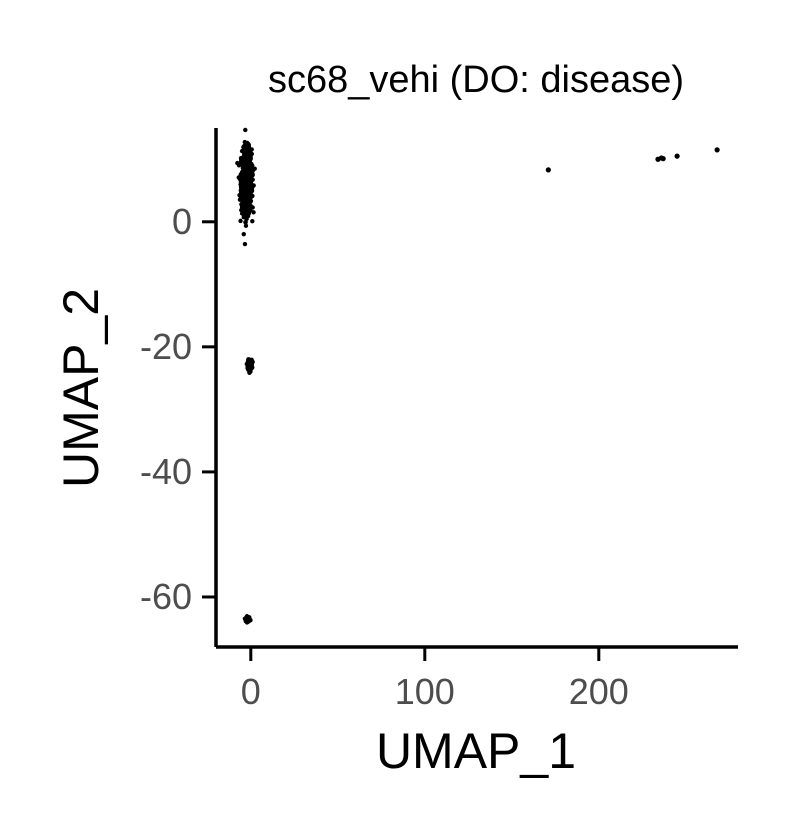 This screenshot has width=800, height=840. What do you see at coordinates (476, 80) in the screenshot?
I see `chart-title: sc68_vehi (DO: disease)` at bounding box center [476, 80].